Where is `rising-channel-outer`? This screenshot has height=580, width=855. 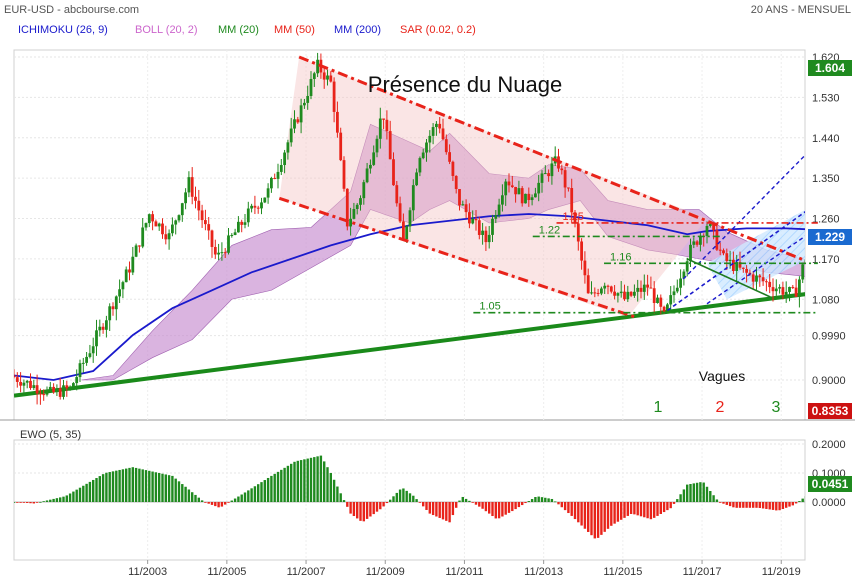 rising-channel-outer is located at coordinates (743, 217).